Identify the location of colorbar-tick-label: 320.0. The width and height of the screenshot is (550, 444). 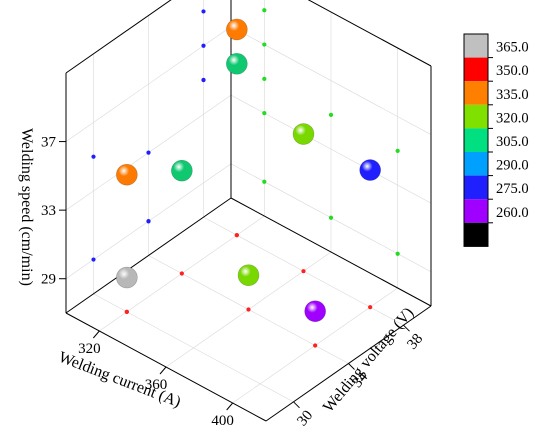
(512, 118).